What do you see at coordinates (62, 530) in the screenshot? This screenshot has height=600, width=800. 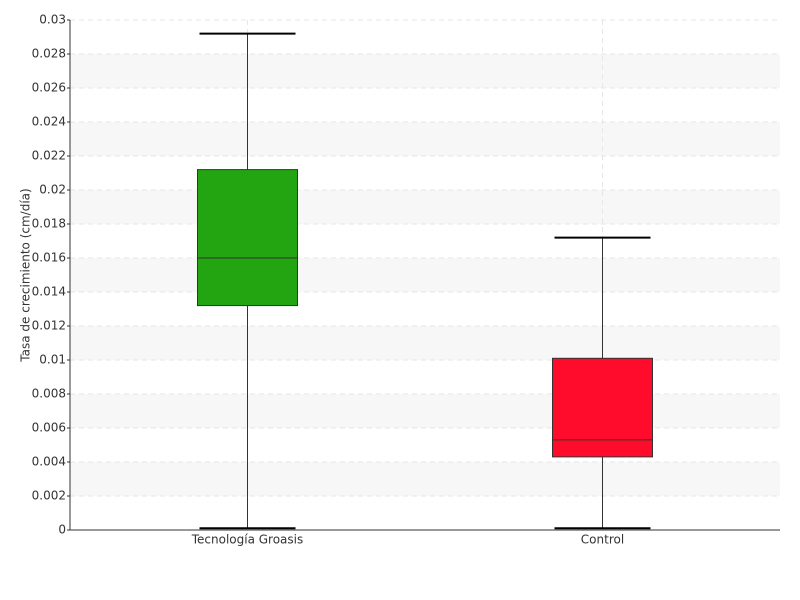 I see `y-tick-label: 0` at bounding box center [62, 530].